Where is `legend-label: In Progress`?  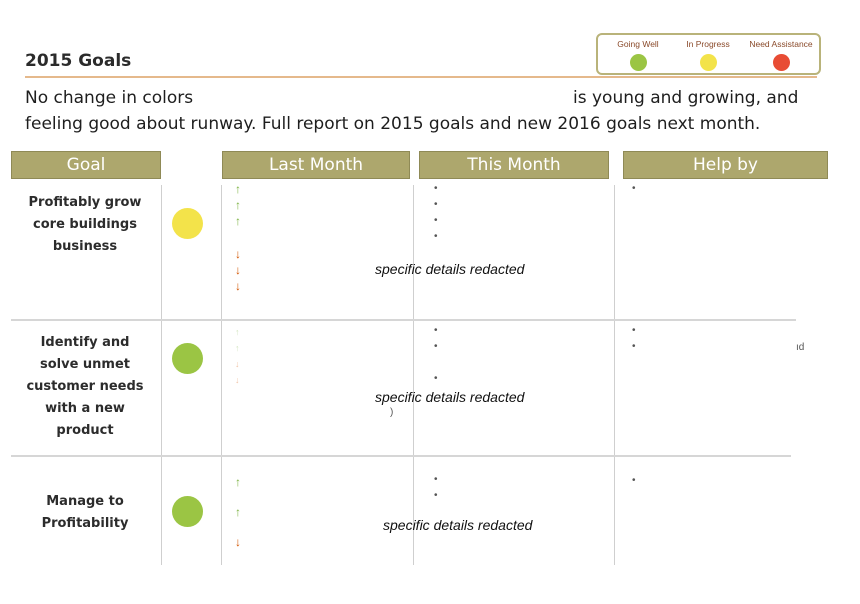
legend-label: In Progress is located at coordinates (708, 44).